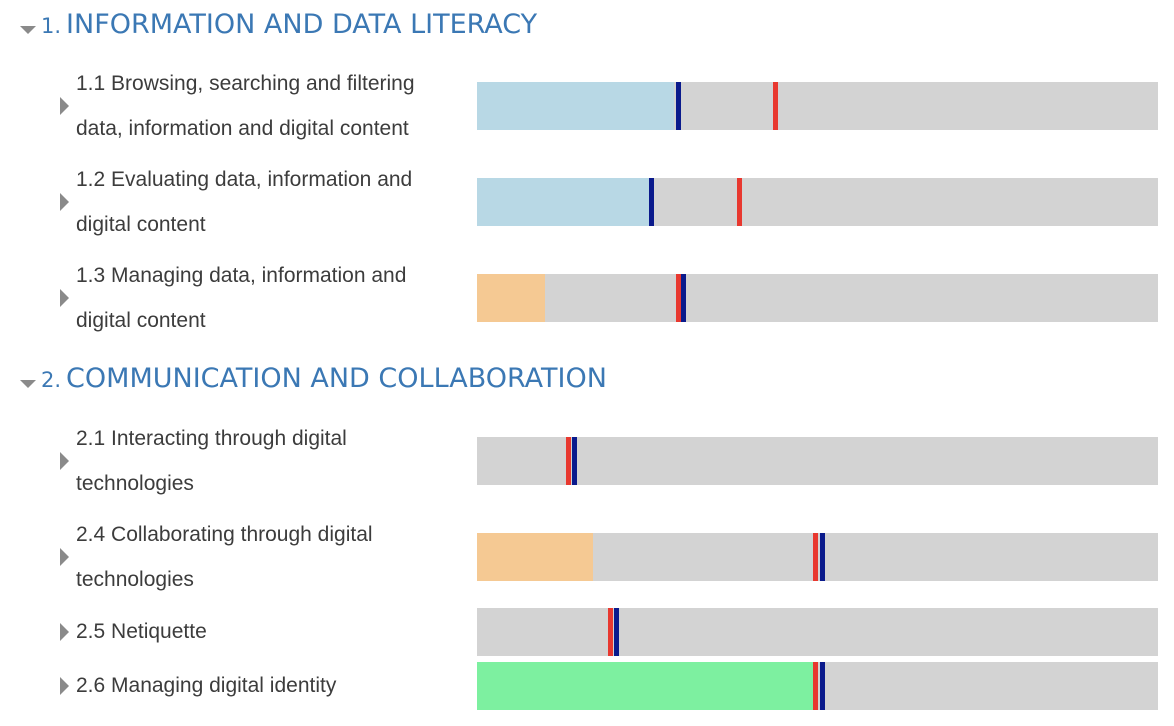  I want to click on competence-row-2-6: 2.6 Managing digital identity, so click(587, 686).